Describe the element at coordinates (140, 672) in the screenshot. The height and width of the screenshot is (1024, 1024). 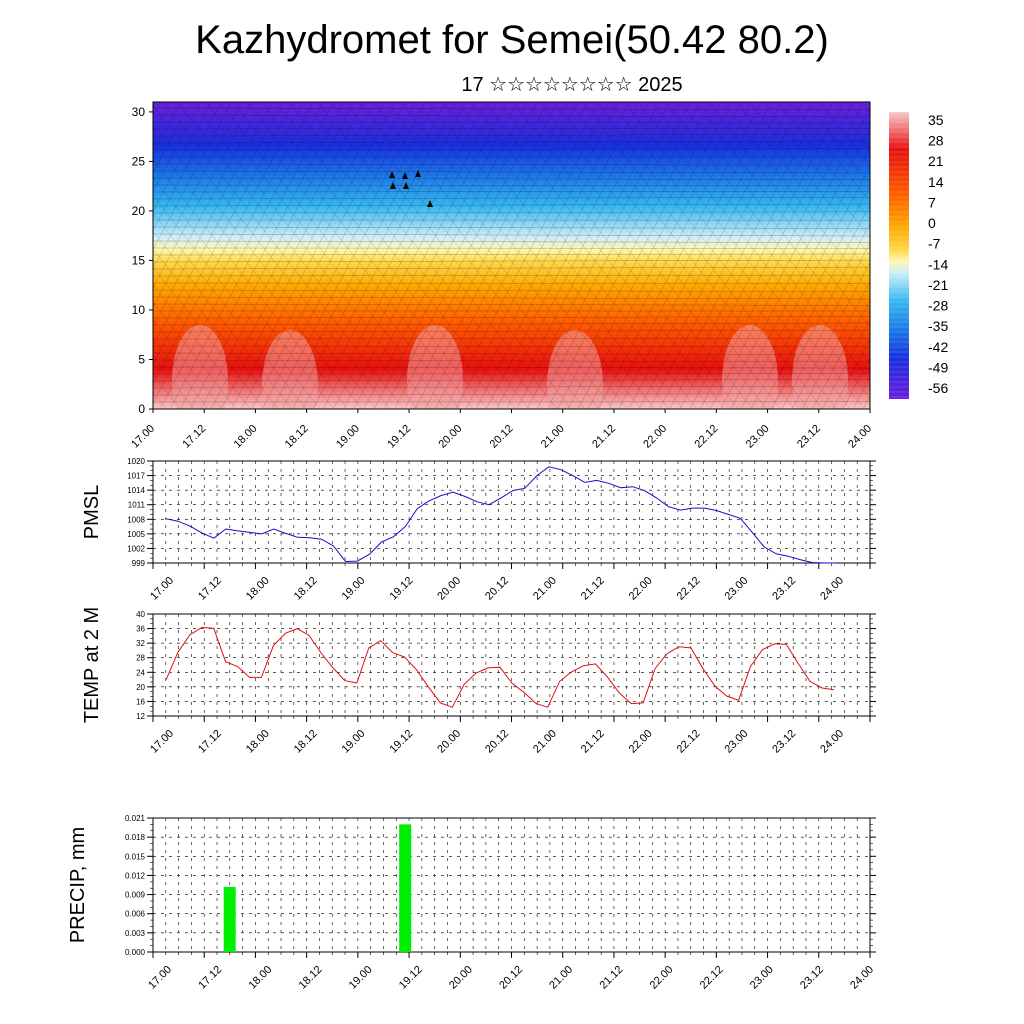
I see `y-tick-label: 24` at that location.